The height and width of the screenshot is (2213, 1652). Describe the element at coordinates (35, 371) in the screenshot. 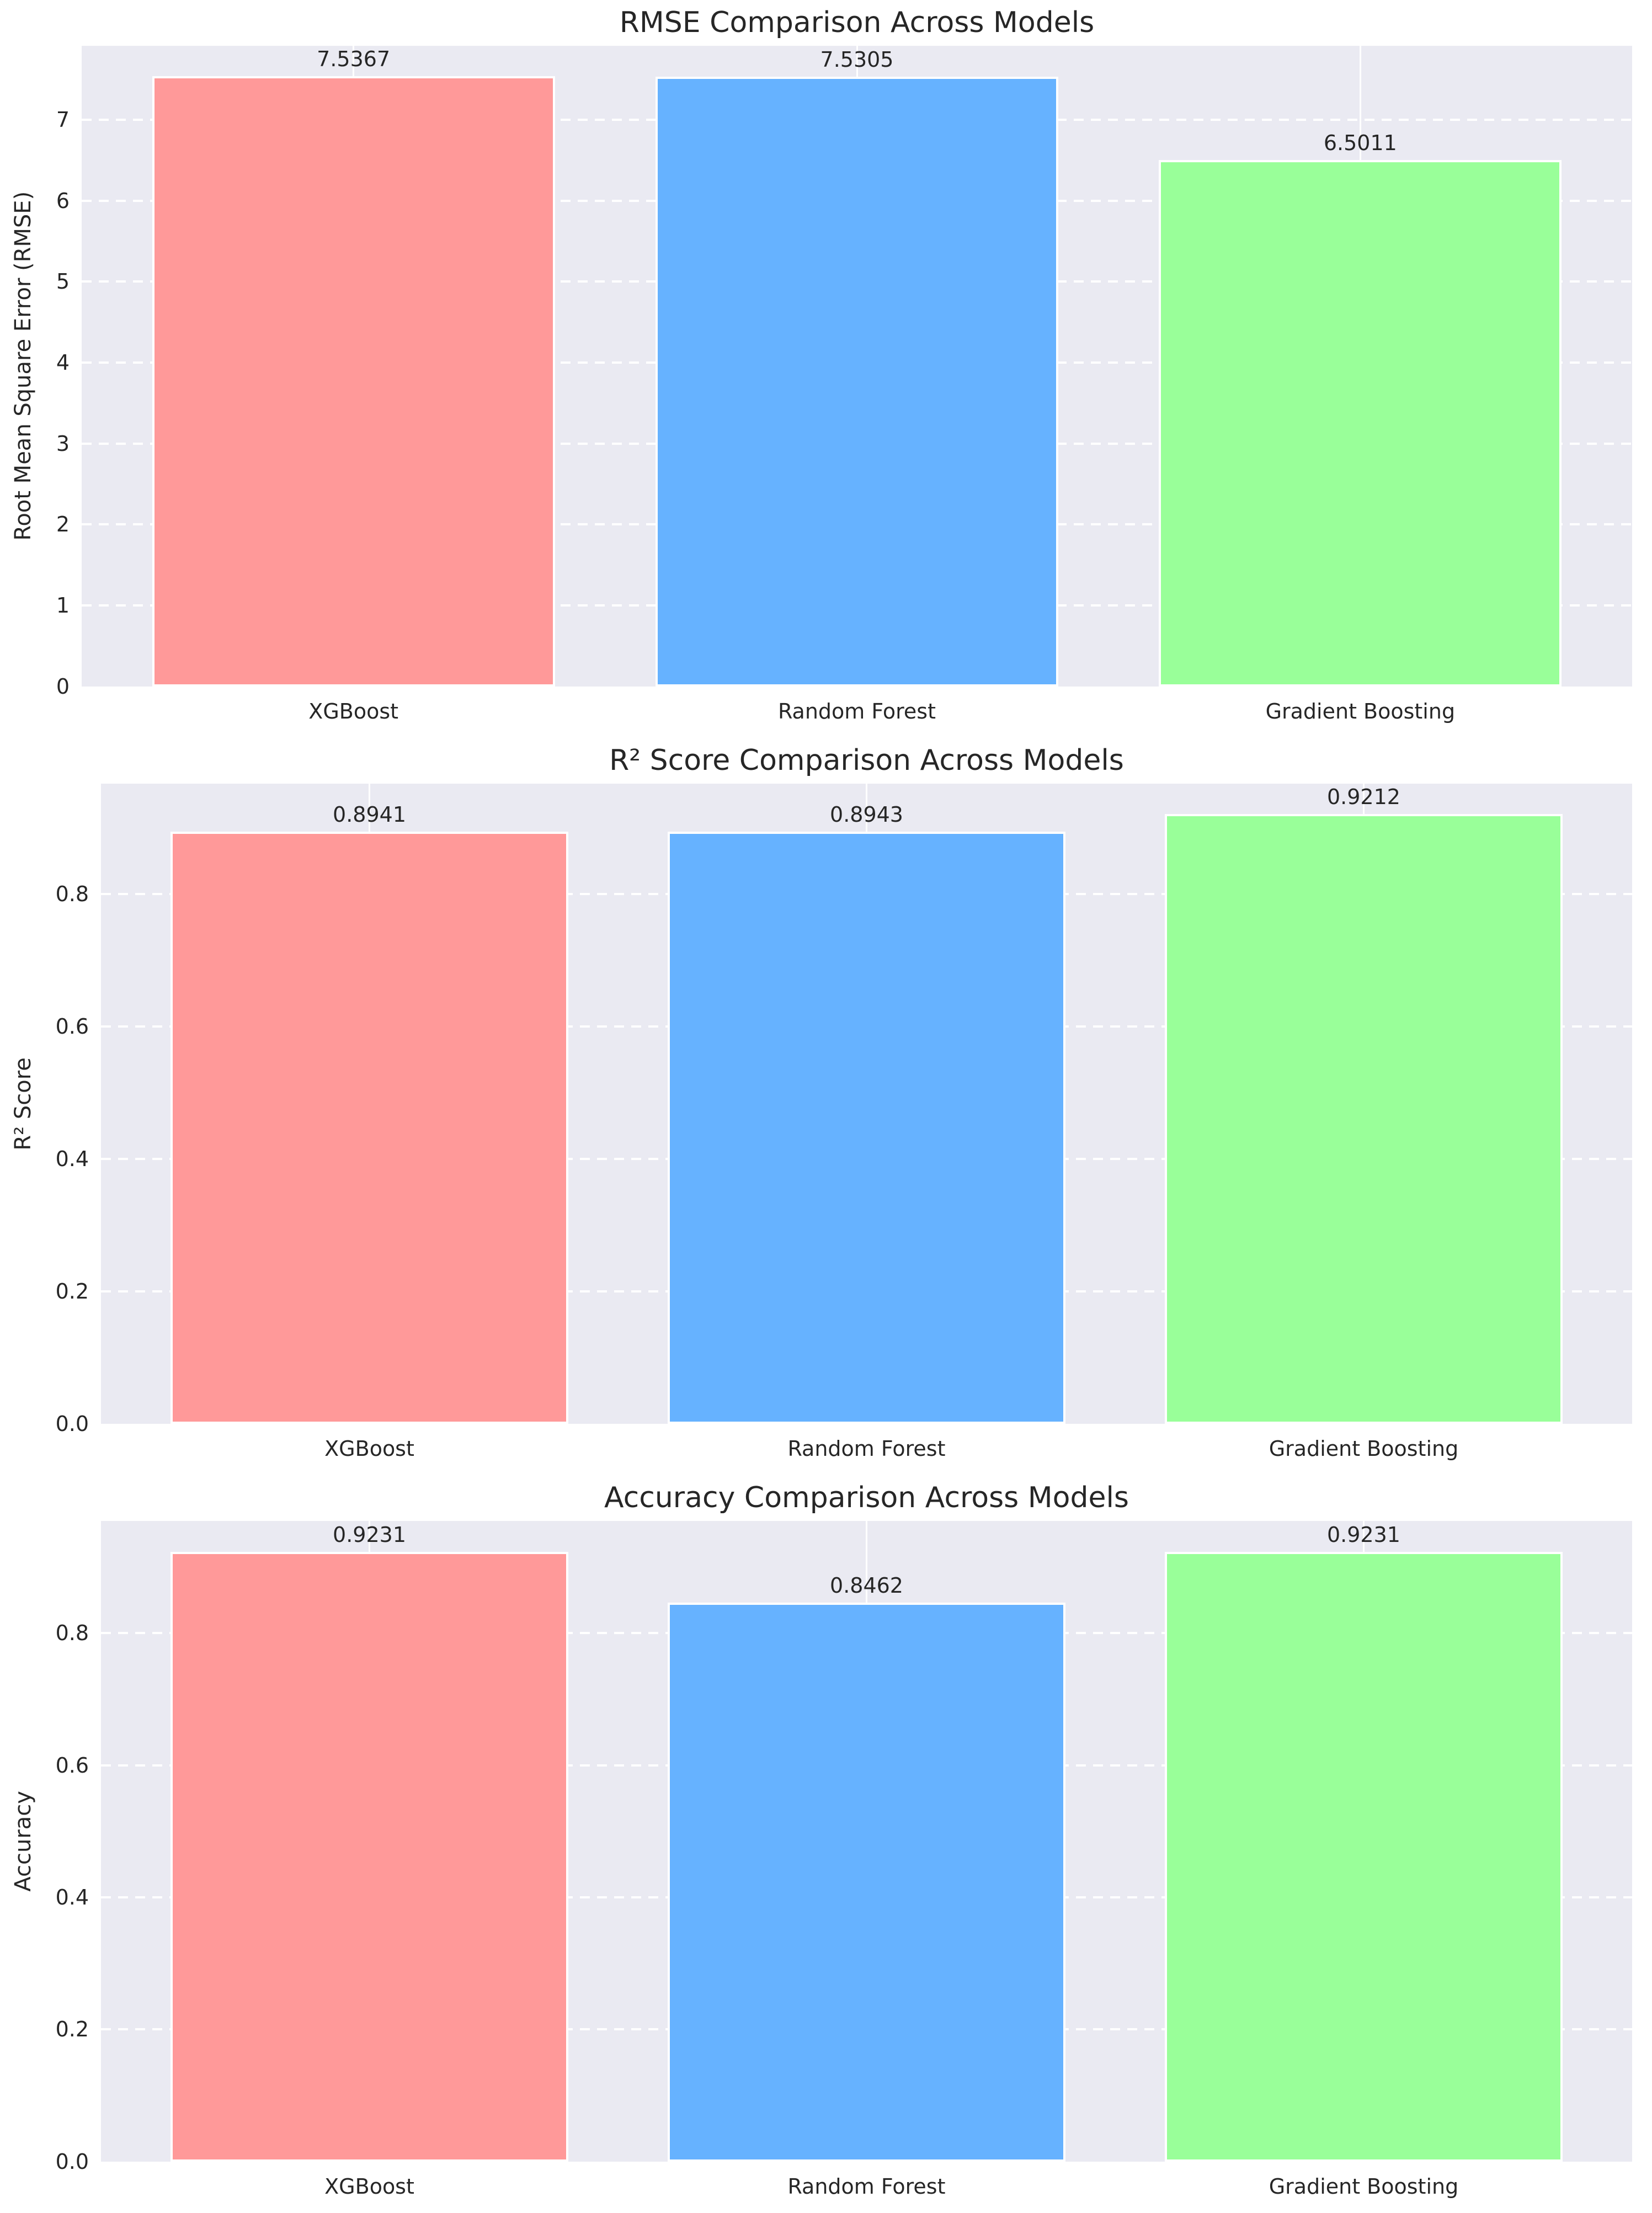

I see `y-axis-ticks: 0 1 2 3 4 5 6 7` at that location.